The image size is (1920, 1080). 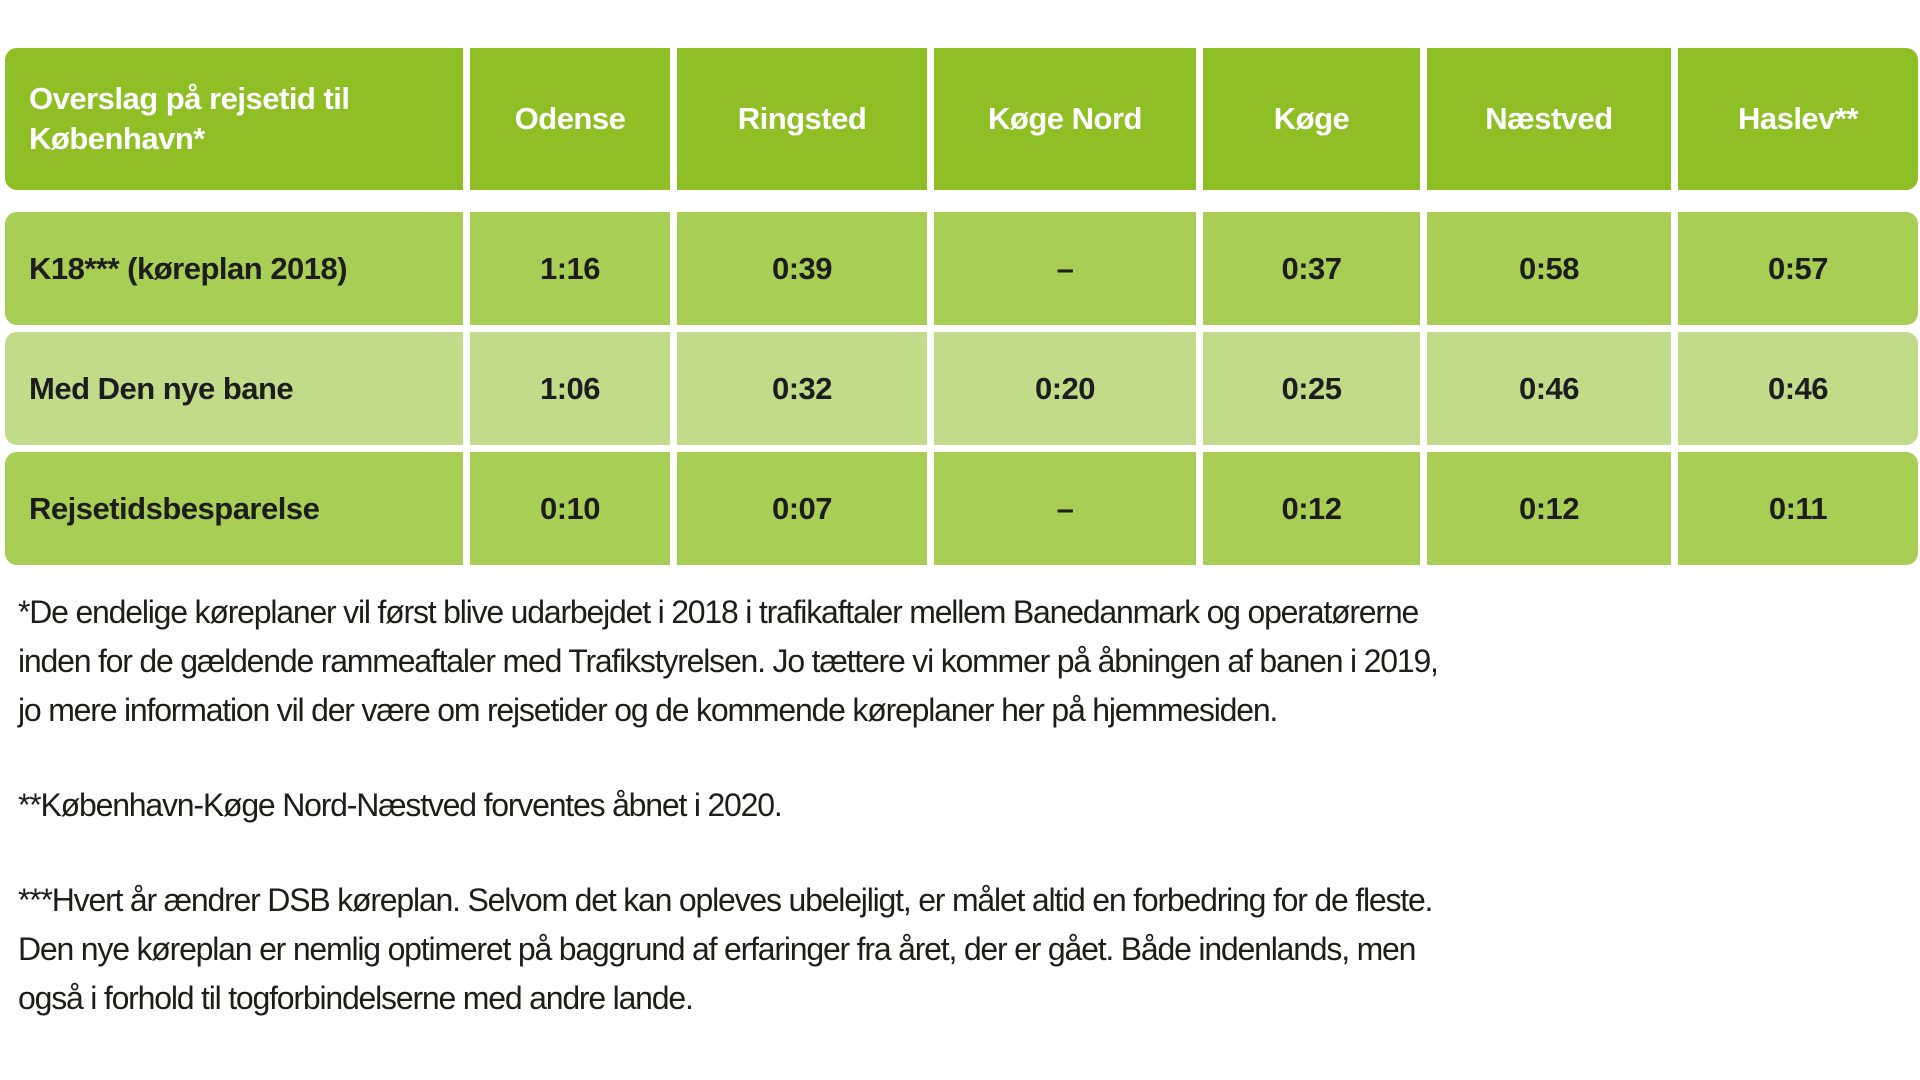 I want to click on column-header-haslev: Haslev**, so click(x=1798, y=119).